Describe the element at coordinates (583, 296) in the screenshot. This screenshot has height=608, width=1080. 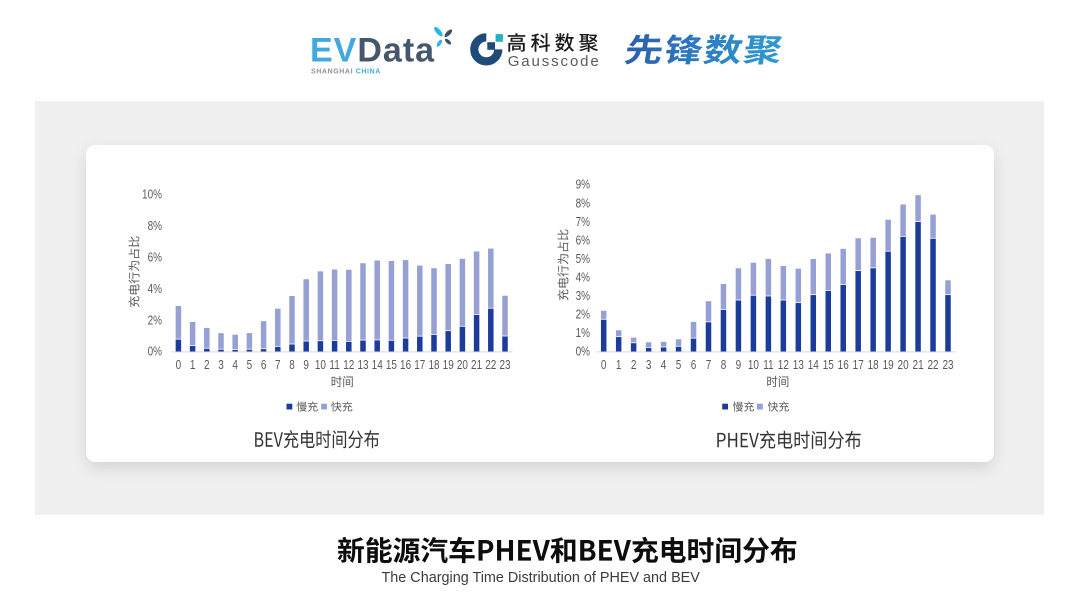
I see `svg-text: 3%` at that location.